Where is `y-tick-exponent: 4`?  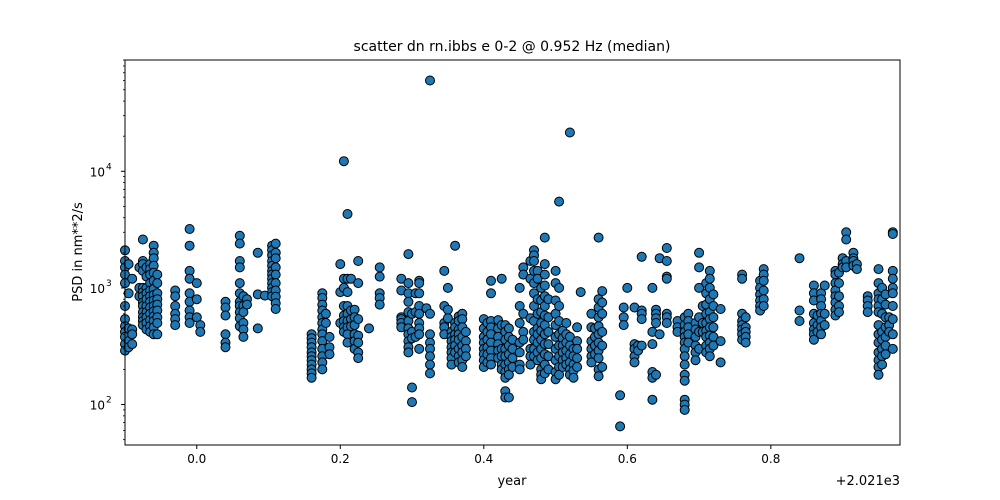 y-tick-exponent: 4 is located at coordinates (109, 167).